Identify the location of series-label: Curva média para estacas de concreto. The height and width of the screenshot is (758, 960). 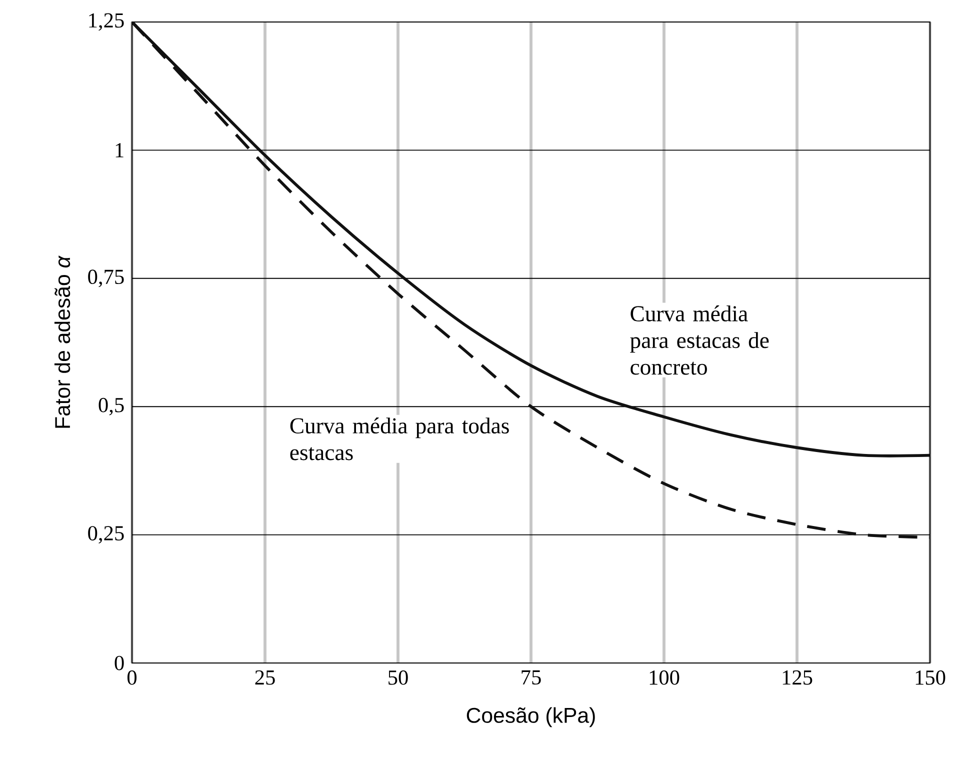
(699, 340).